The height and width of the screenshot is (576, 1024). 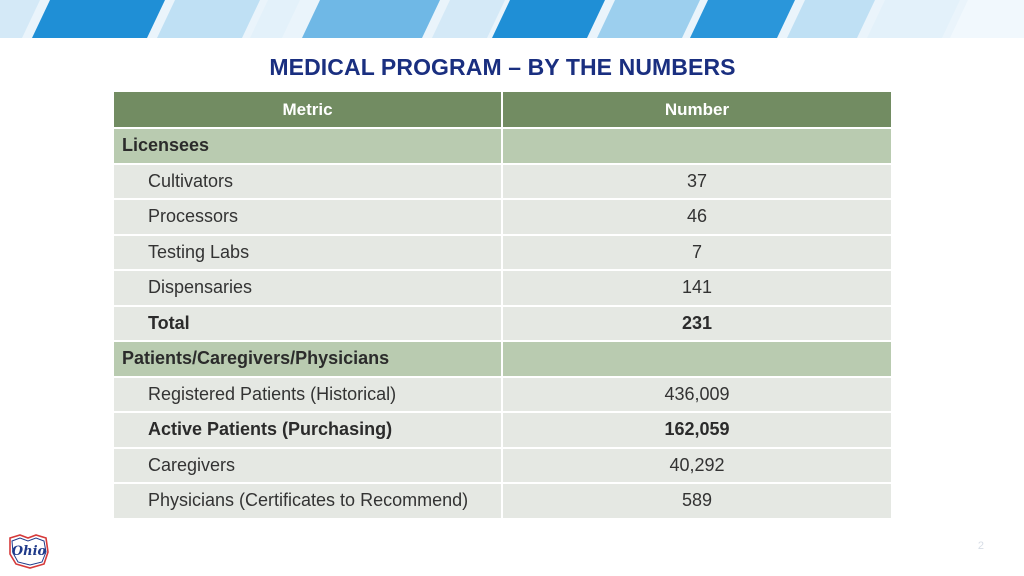 I want to click on ohio-logo-icon: Ohio, so click(x=29, y=551).